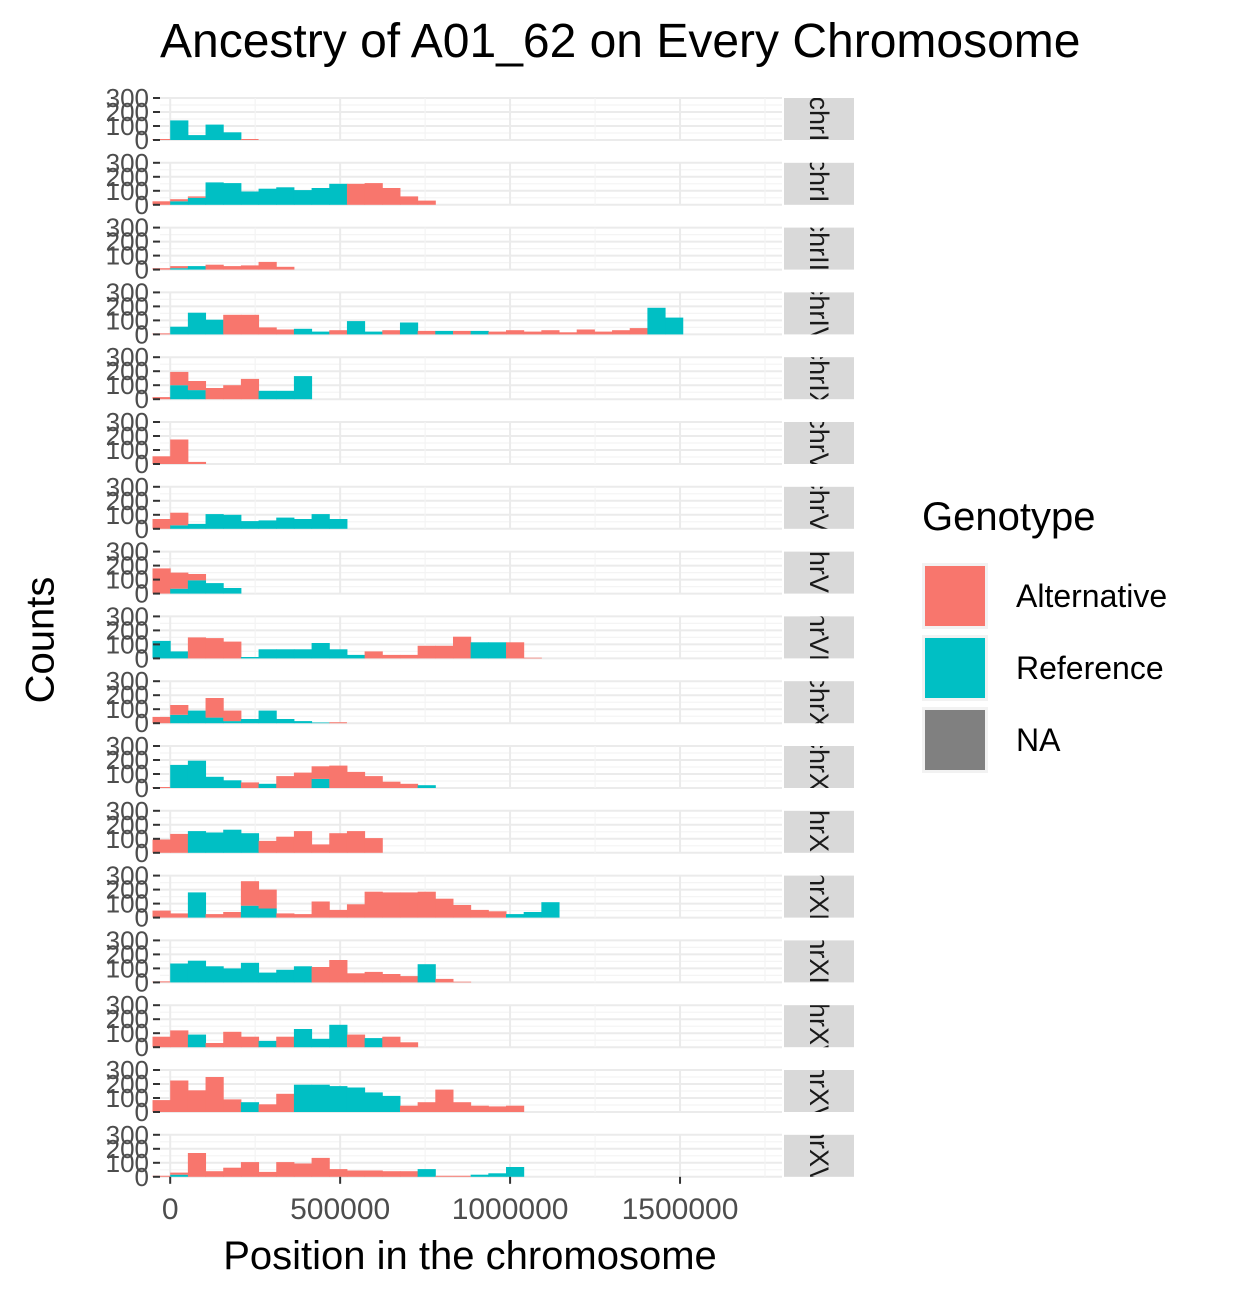 The image size is (1237, 1309). I want to click on facet-strip-label: chrXI, so click(819, 766).